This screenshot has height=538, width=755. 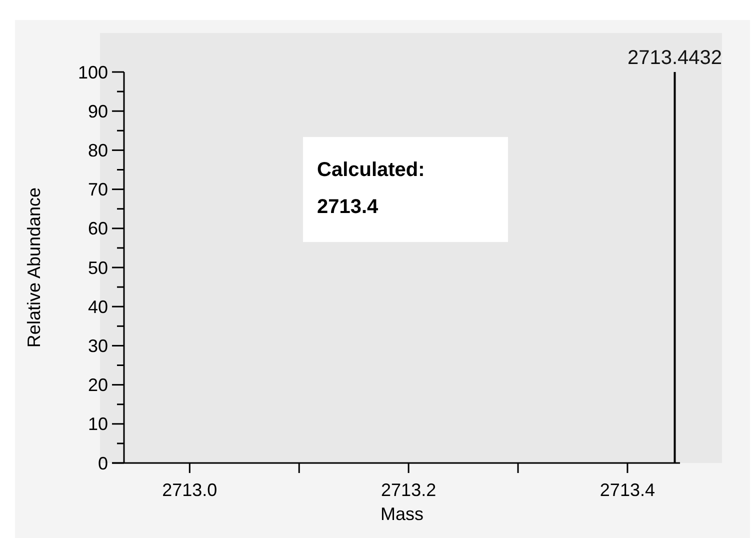 What do you see at coordinates (98, 346) in the screenshot?
I see `y-tick-label: 30` at bounding box center [98, 346].